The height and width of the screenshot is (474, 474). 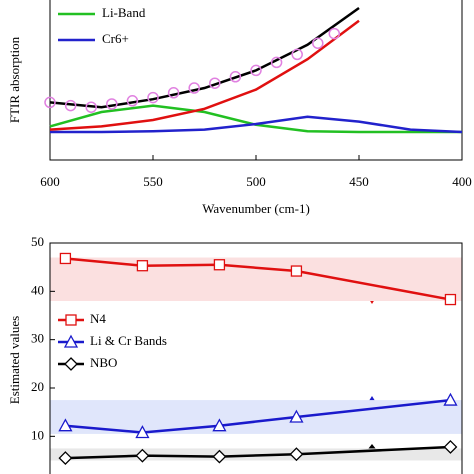 I want to click on x-tick-label: 600, so click(x=50, y=181).